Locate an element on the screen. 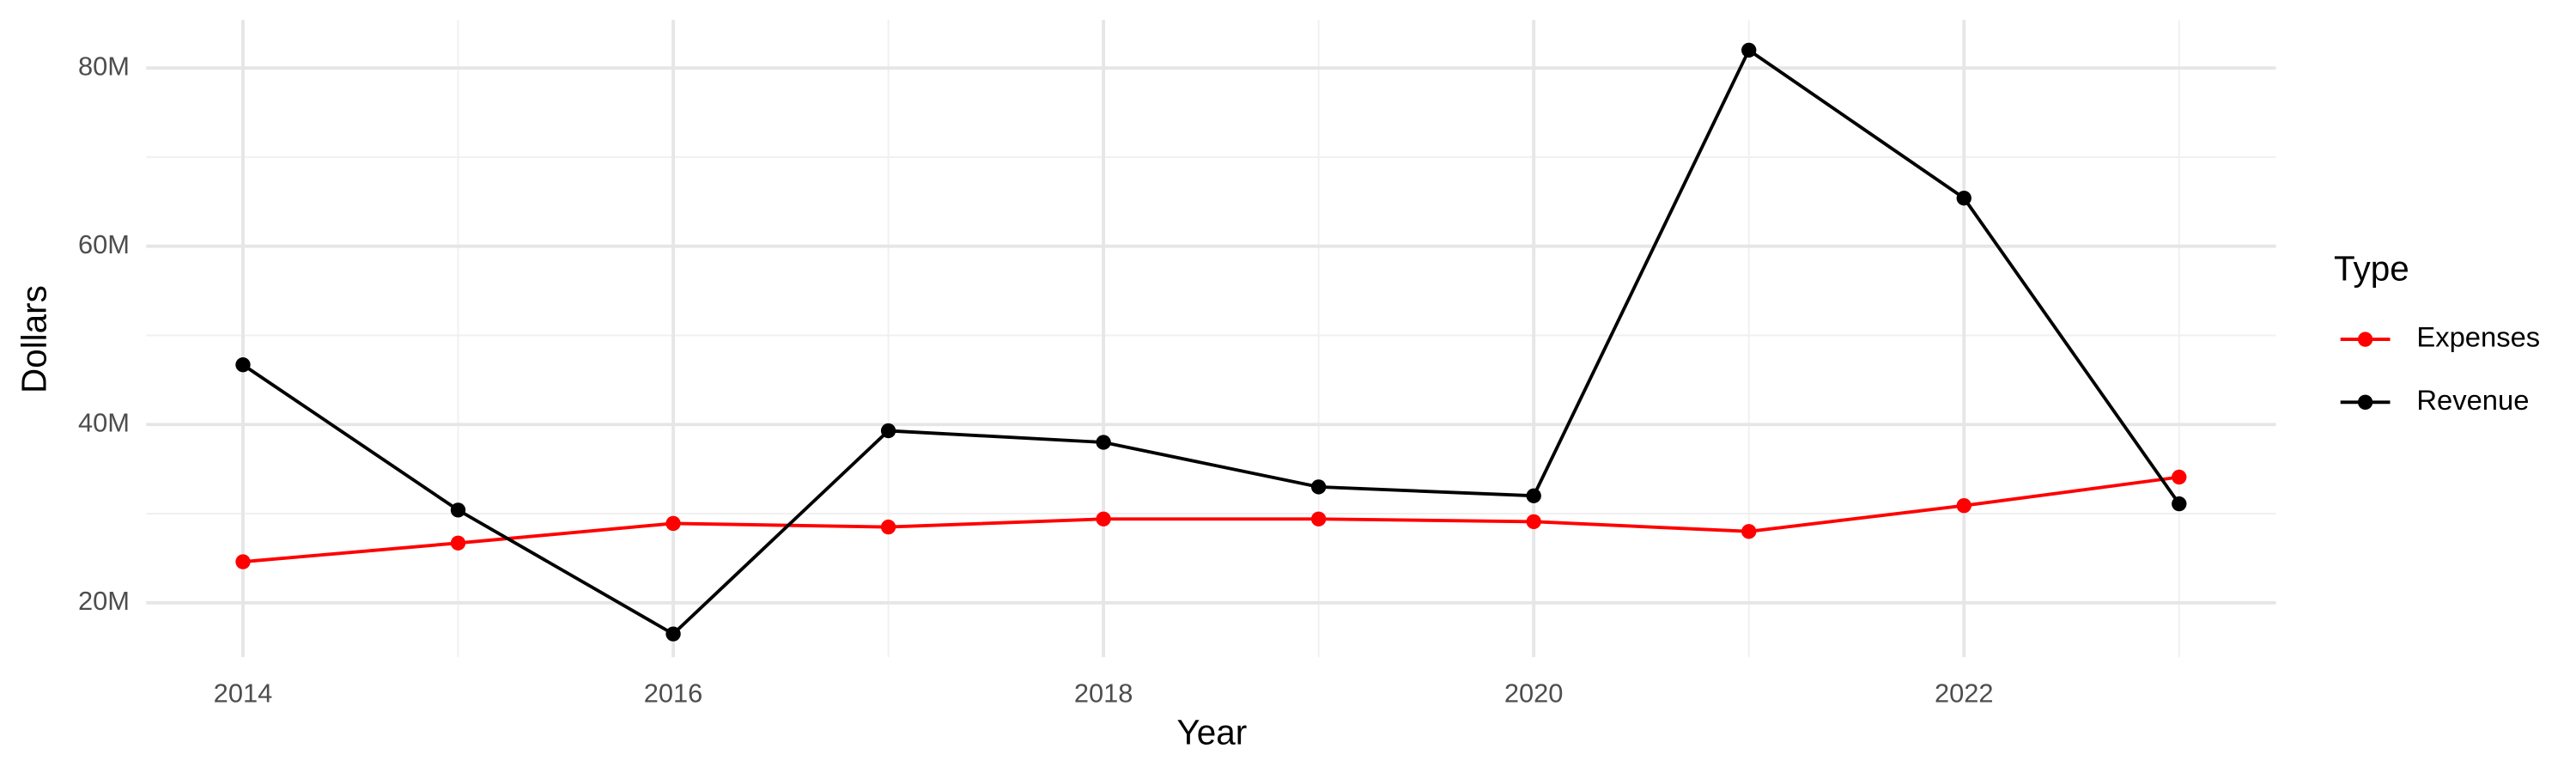 The width and height of the screenshot is (2576, 773). legend-label: Revenue is located at coordinates (2472, 400).